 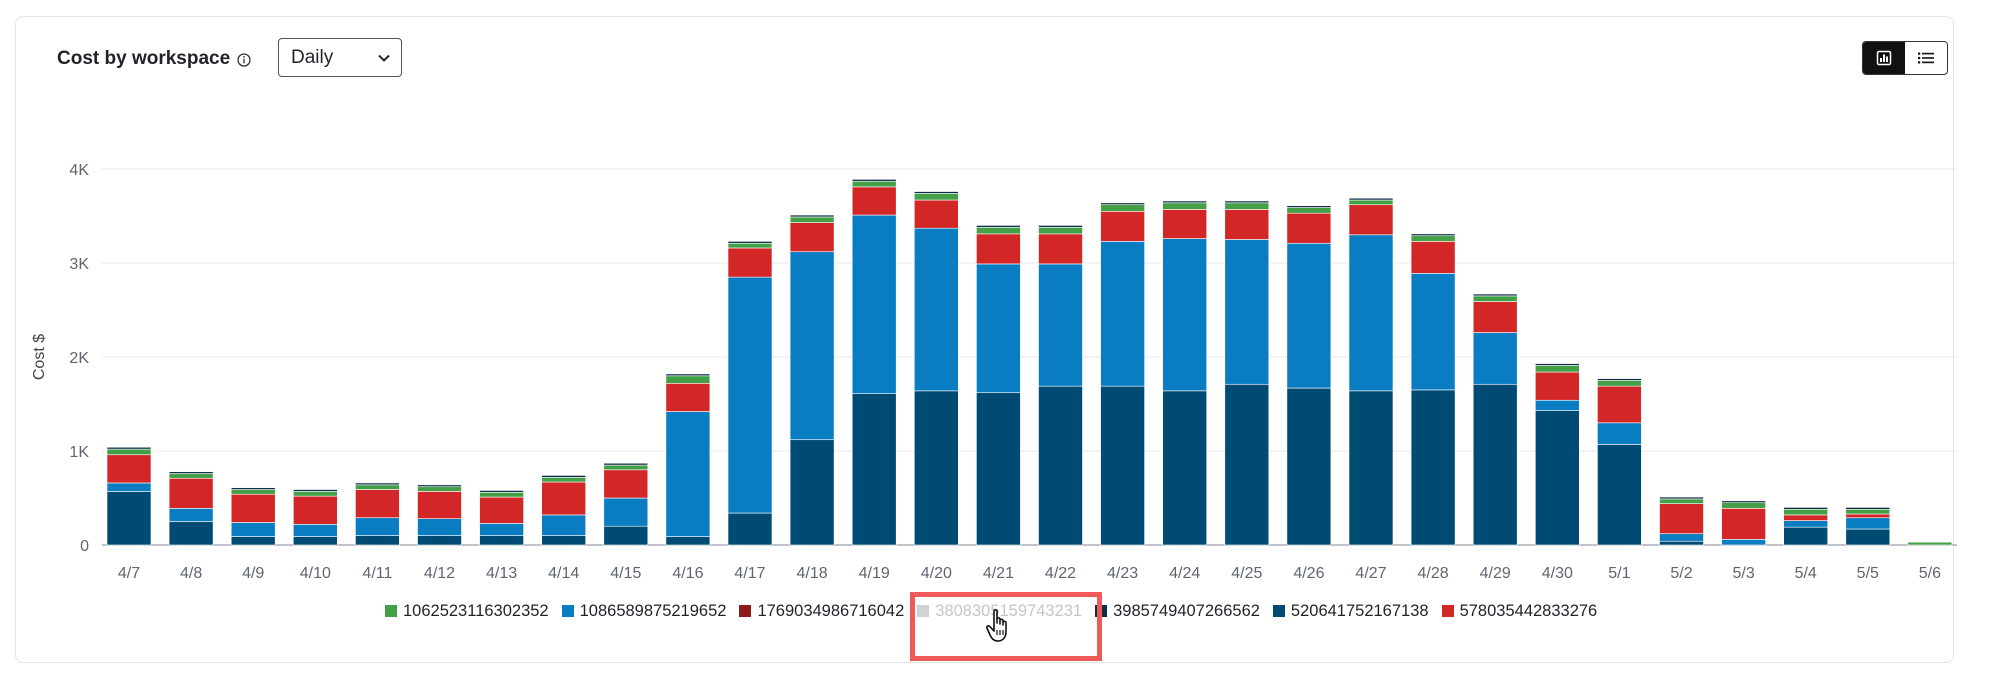 What do you see at coordinates (1519, 611) in the screenshot?
I see `legend-item: 578035442833276` at bounding box center [1519, 611].